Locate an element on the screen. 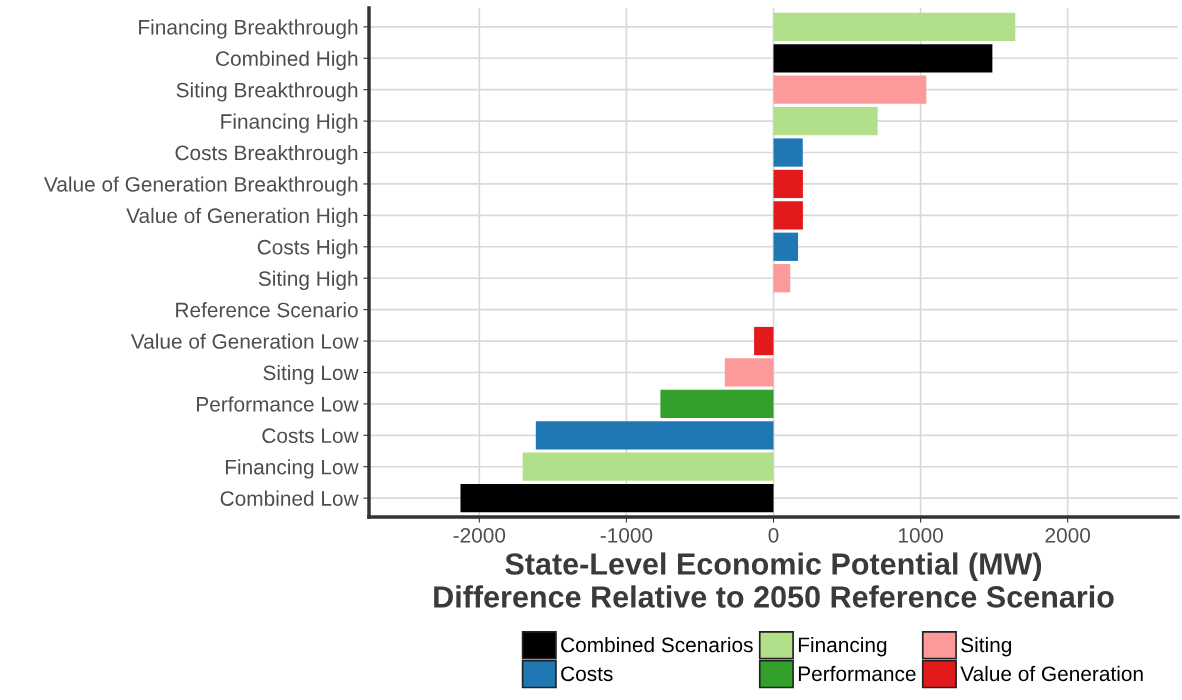 This screenshot has width=1182, height=700. x-tick-label: -1000 is located at coordinates (626, 535).